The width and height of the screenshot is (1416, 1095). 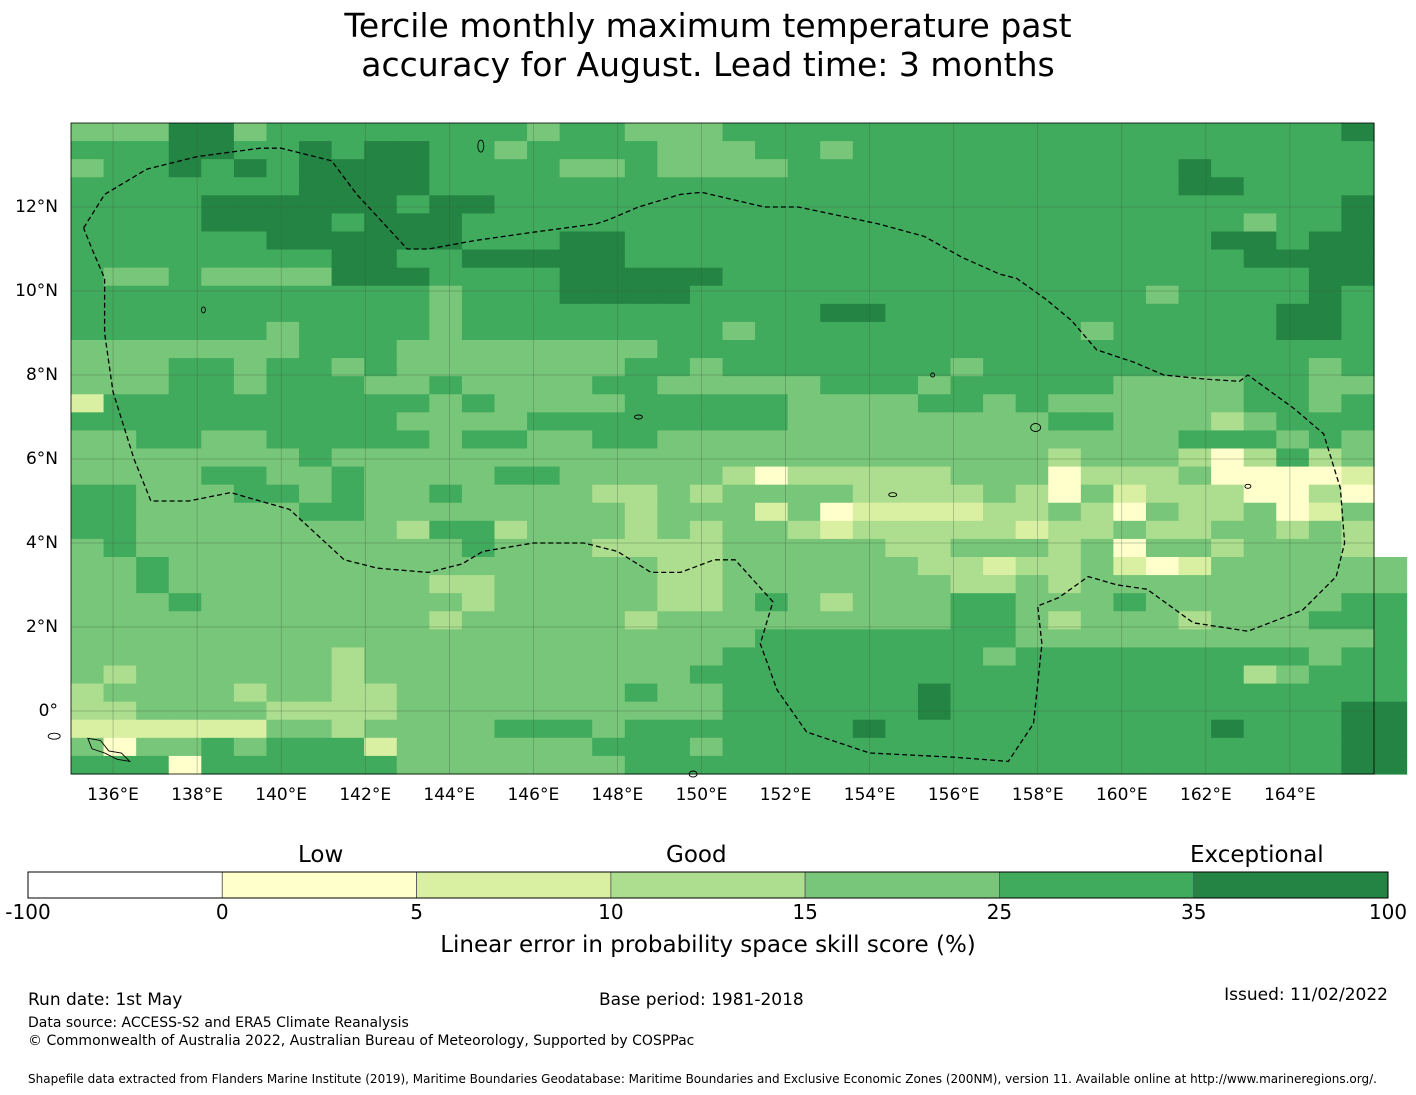 I want to click on latitude-label: 12°N, so click(x=36, y=207).